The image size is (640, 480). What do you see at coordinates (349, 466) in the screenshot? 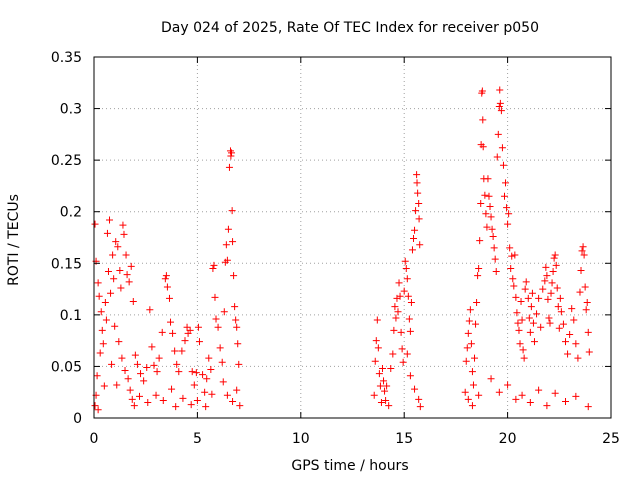
I see `x-axis-label: GPS time / hours` at bounding box center [349, 466].